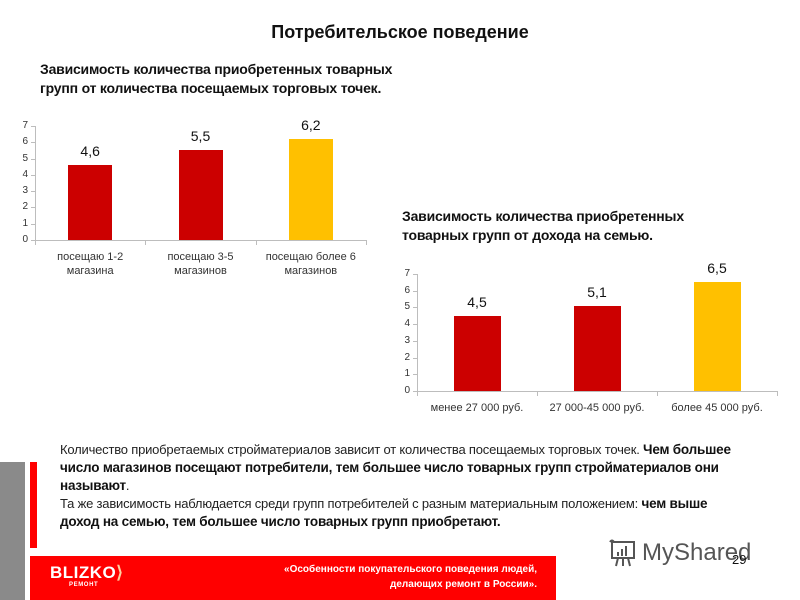  I want to click on chart2-title-line2: товарных групп от дохода на семью., so click(527, 235).